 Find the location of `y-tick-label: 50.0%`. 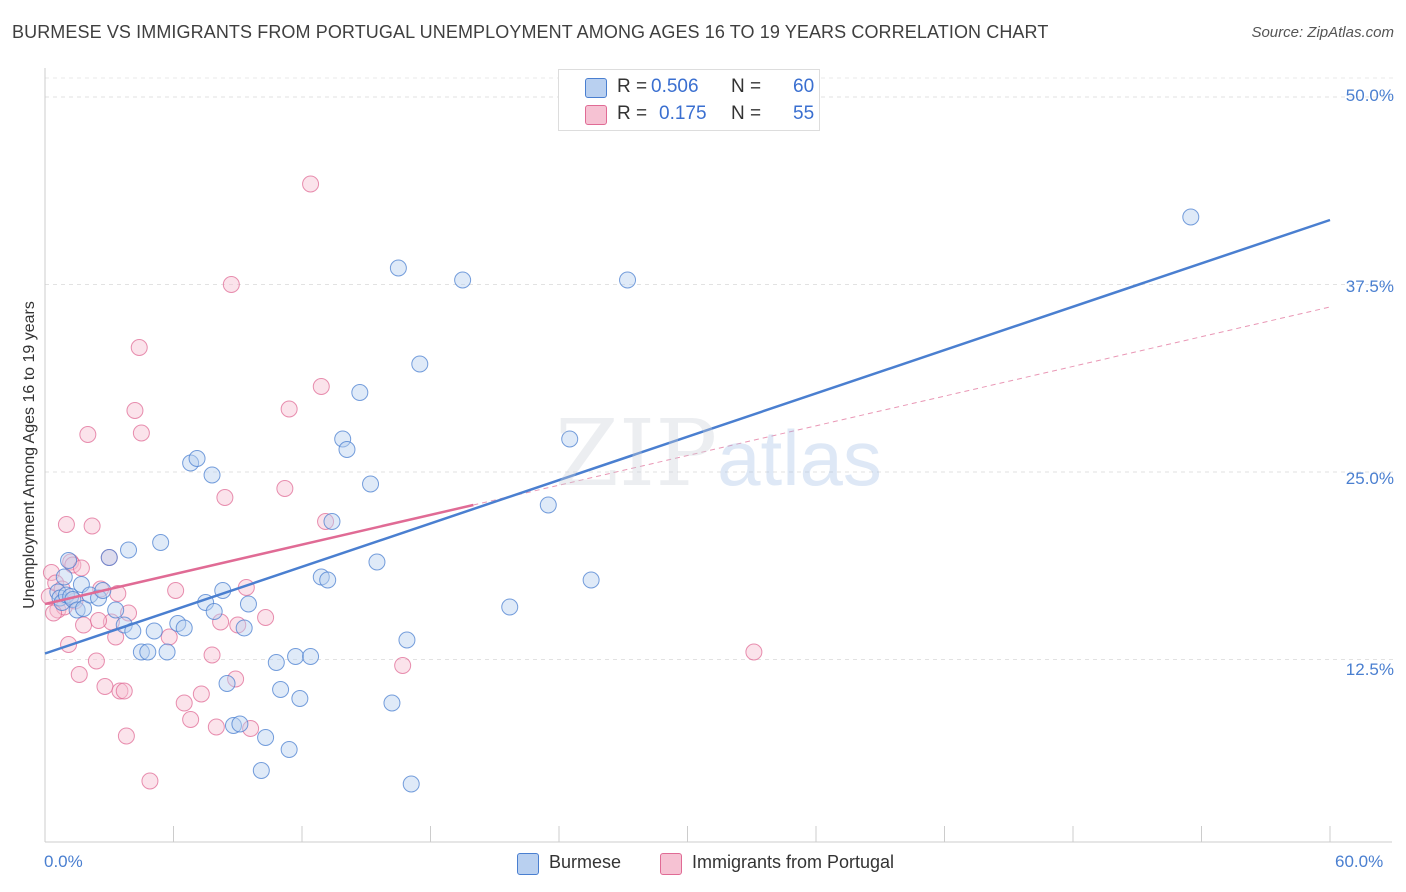

y-tick-label: 50.0% is located at coordinates (1369, 95).